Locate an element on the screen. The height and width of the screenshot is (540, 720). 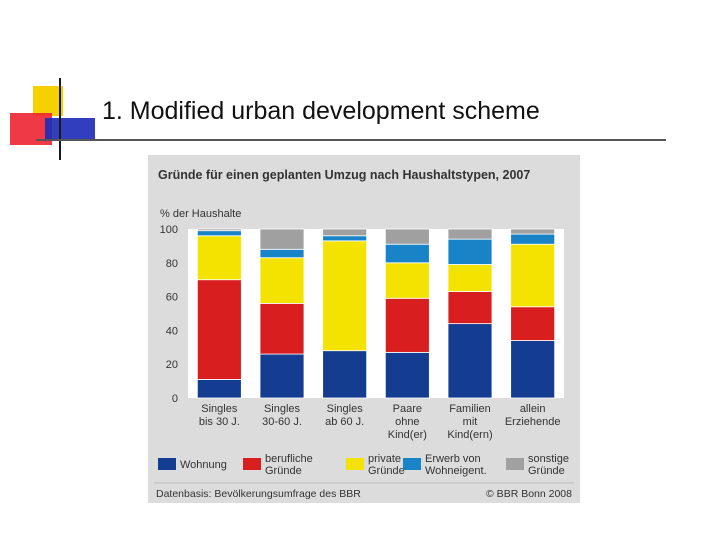
decor-yellow-square is located at coordinates (48, 101).